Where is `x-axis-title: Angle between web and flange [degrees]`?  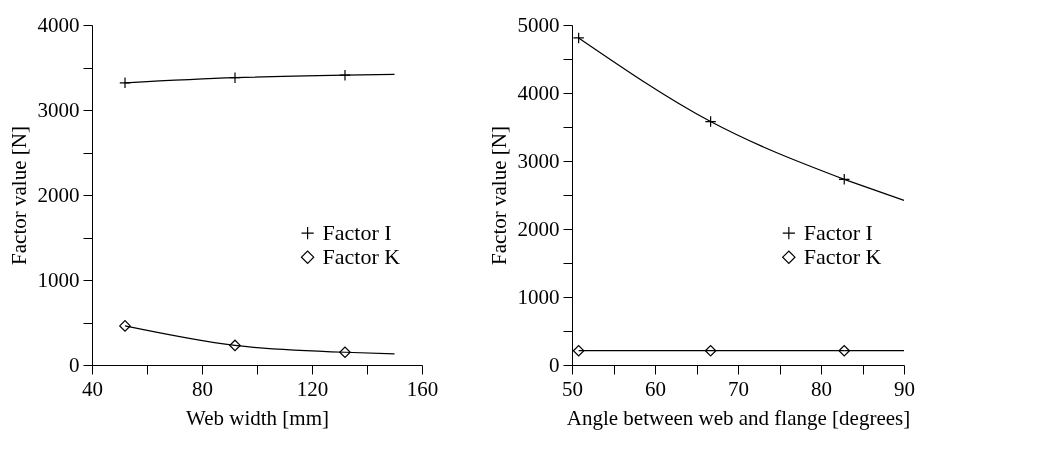 x-axis-title: Angle between web and flange [degrees] is located at coordinates (738, 417).